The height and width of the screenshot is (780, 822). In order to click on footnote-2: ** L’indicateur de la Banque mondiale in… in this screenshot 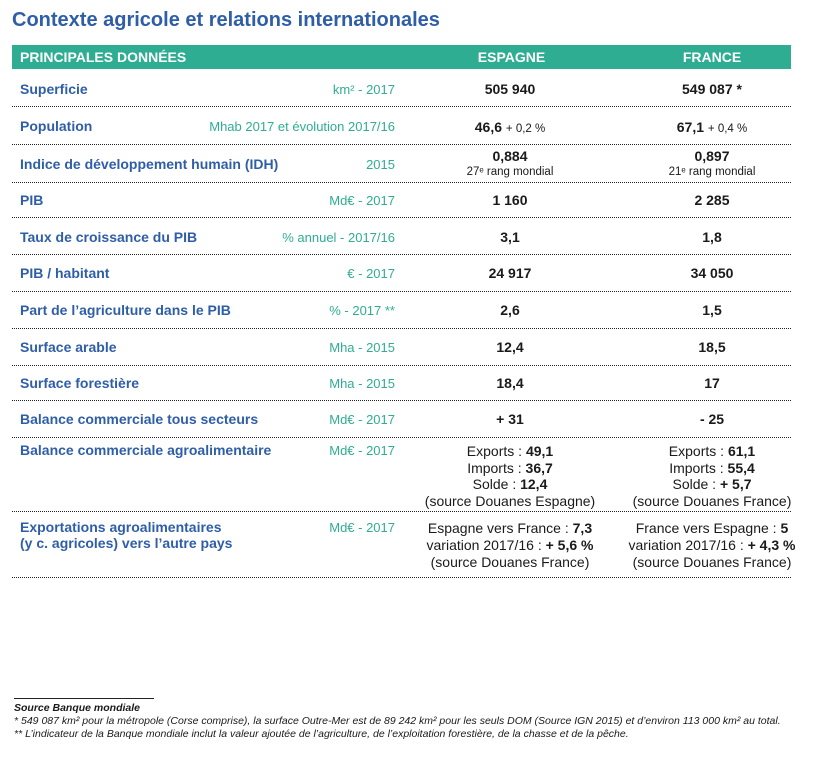, I will do `click(321, 734)`.